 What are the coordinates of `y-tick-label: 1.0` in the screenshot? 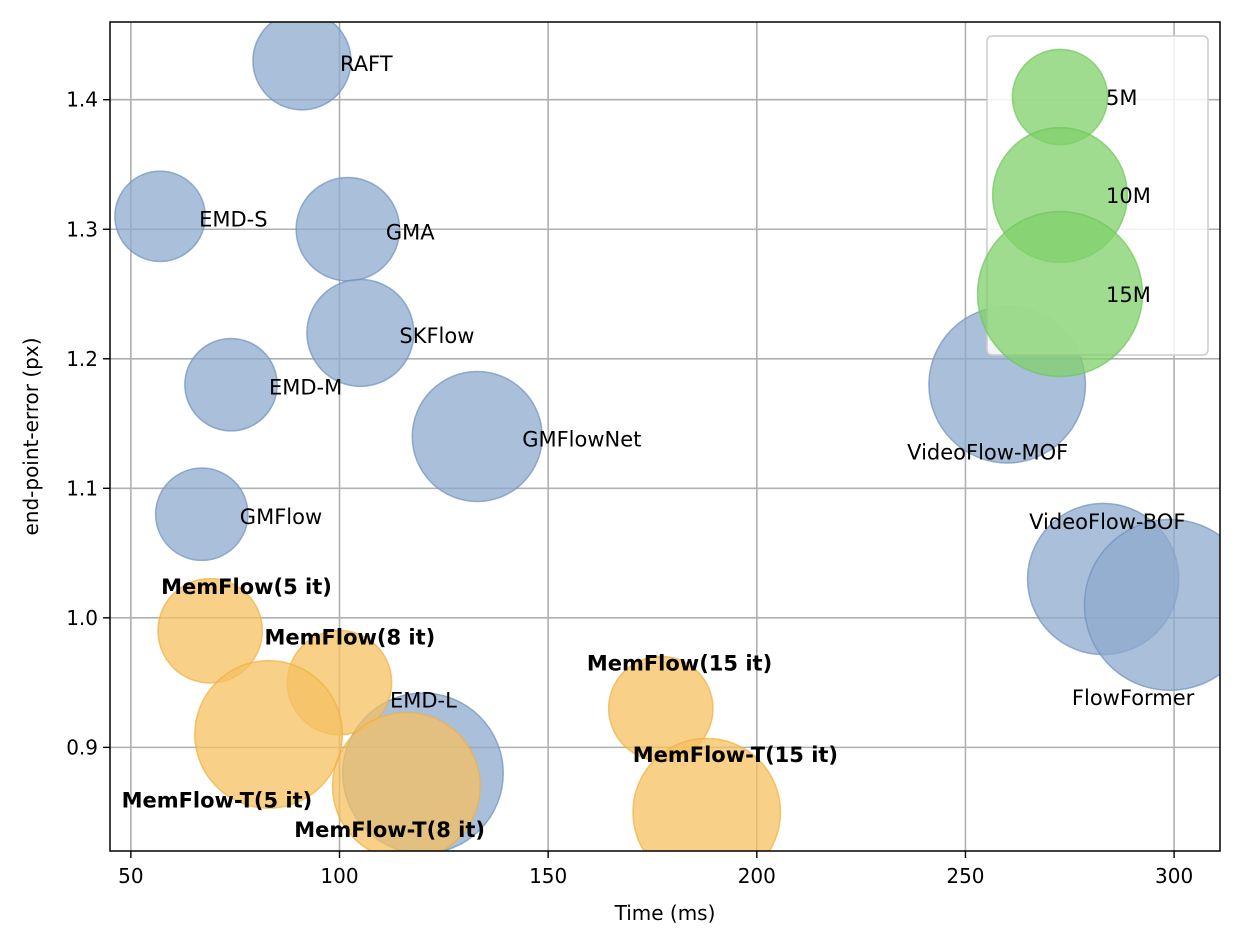 It's located at (82, 618).